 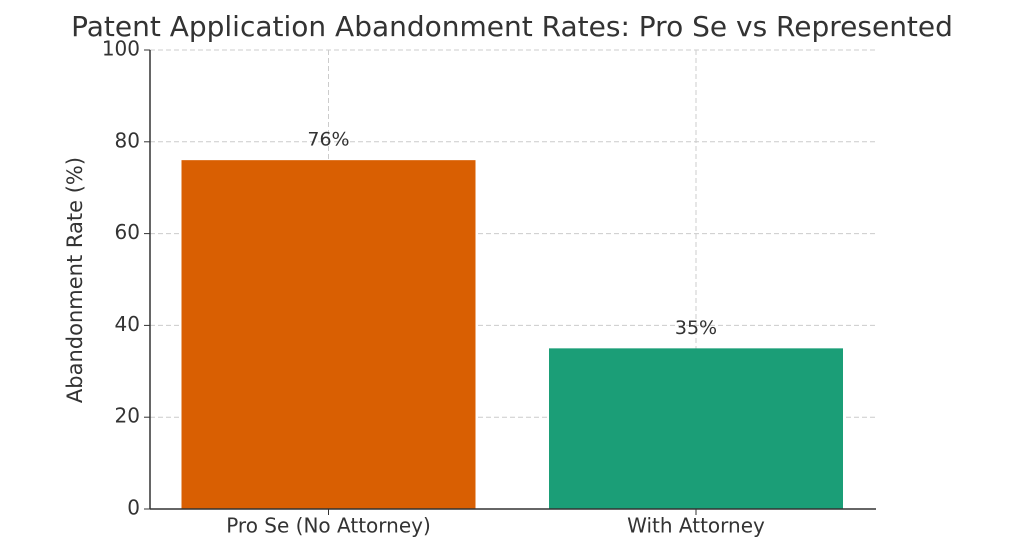 What do you see at coordinates (127, 140) in the screenshot?
I see `y-tick-label: 80` at bounding box center [127, 140].